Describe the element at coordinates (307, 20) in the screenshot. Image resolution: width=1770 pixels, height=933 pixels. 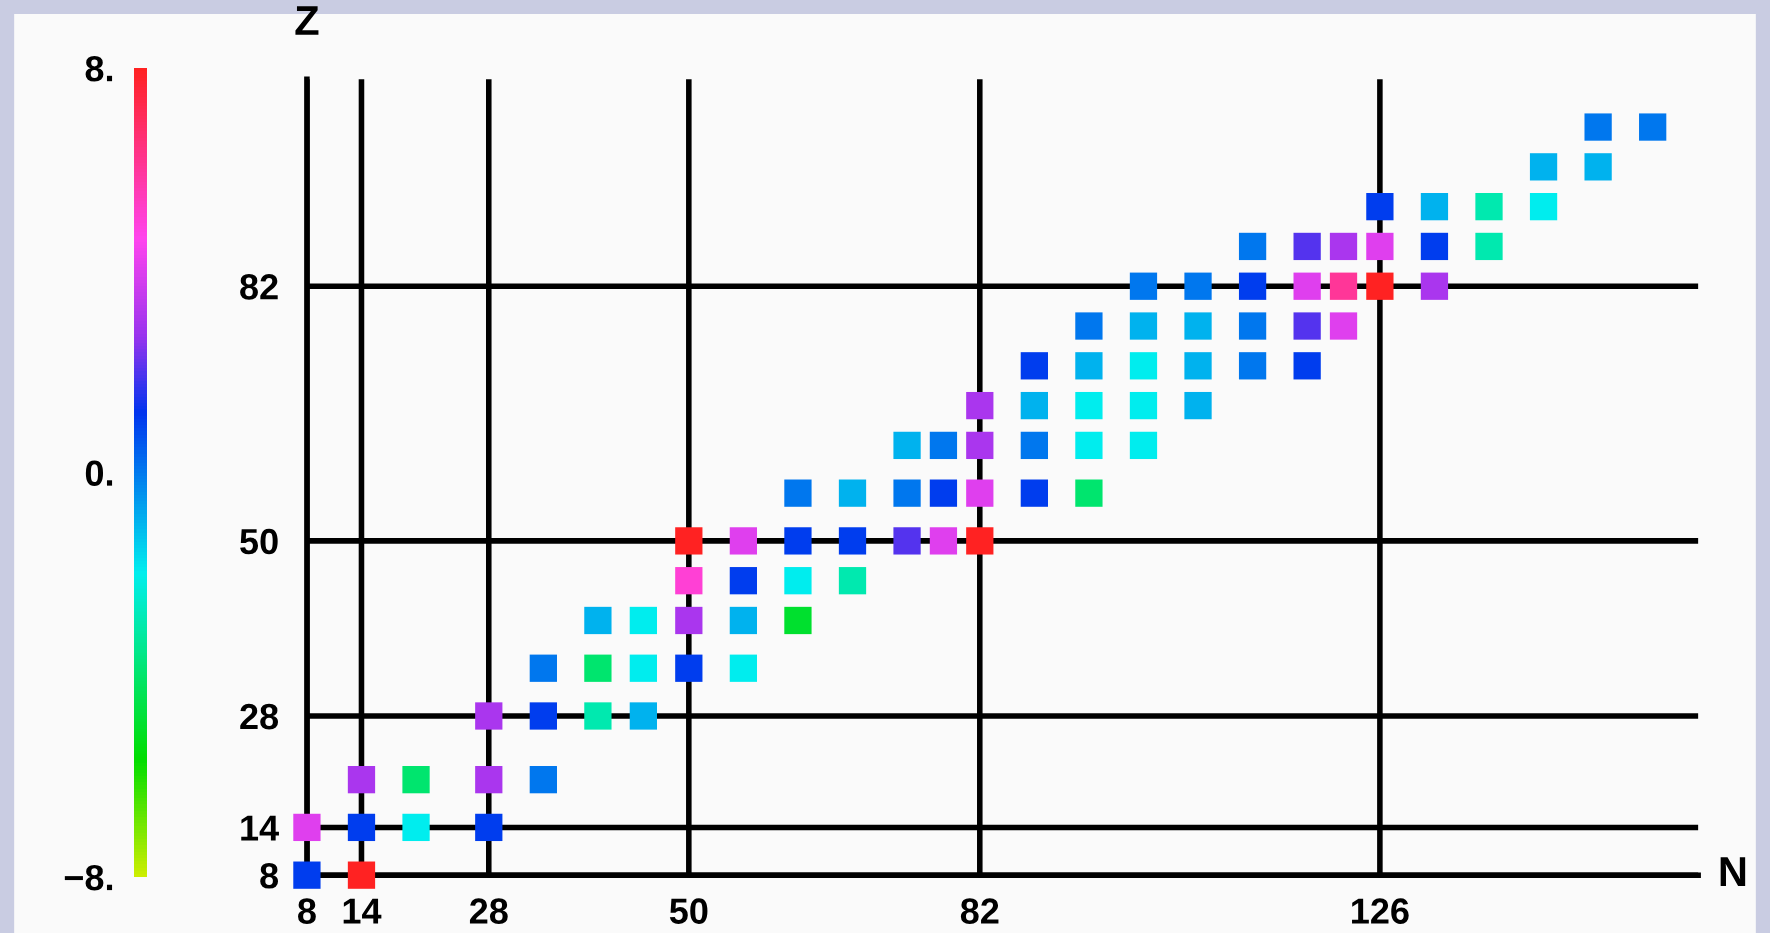
I see `y-axis-title: Z` at that location.